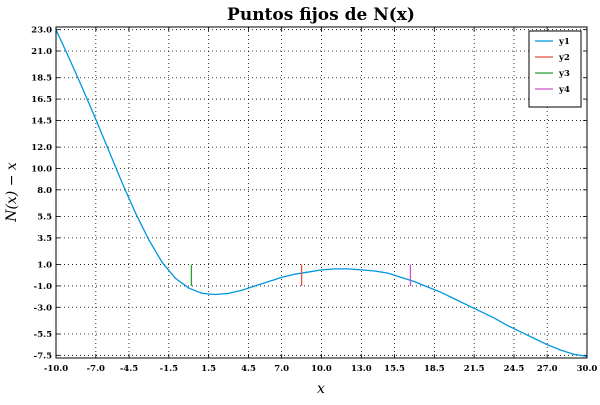  Describe the element at coordinates (321, 389) in the screenshot. I see `x-axis-label: x` at that location.